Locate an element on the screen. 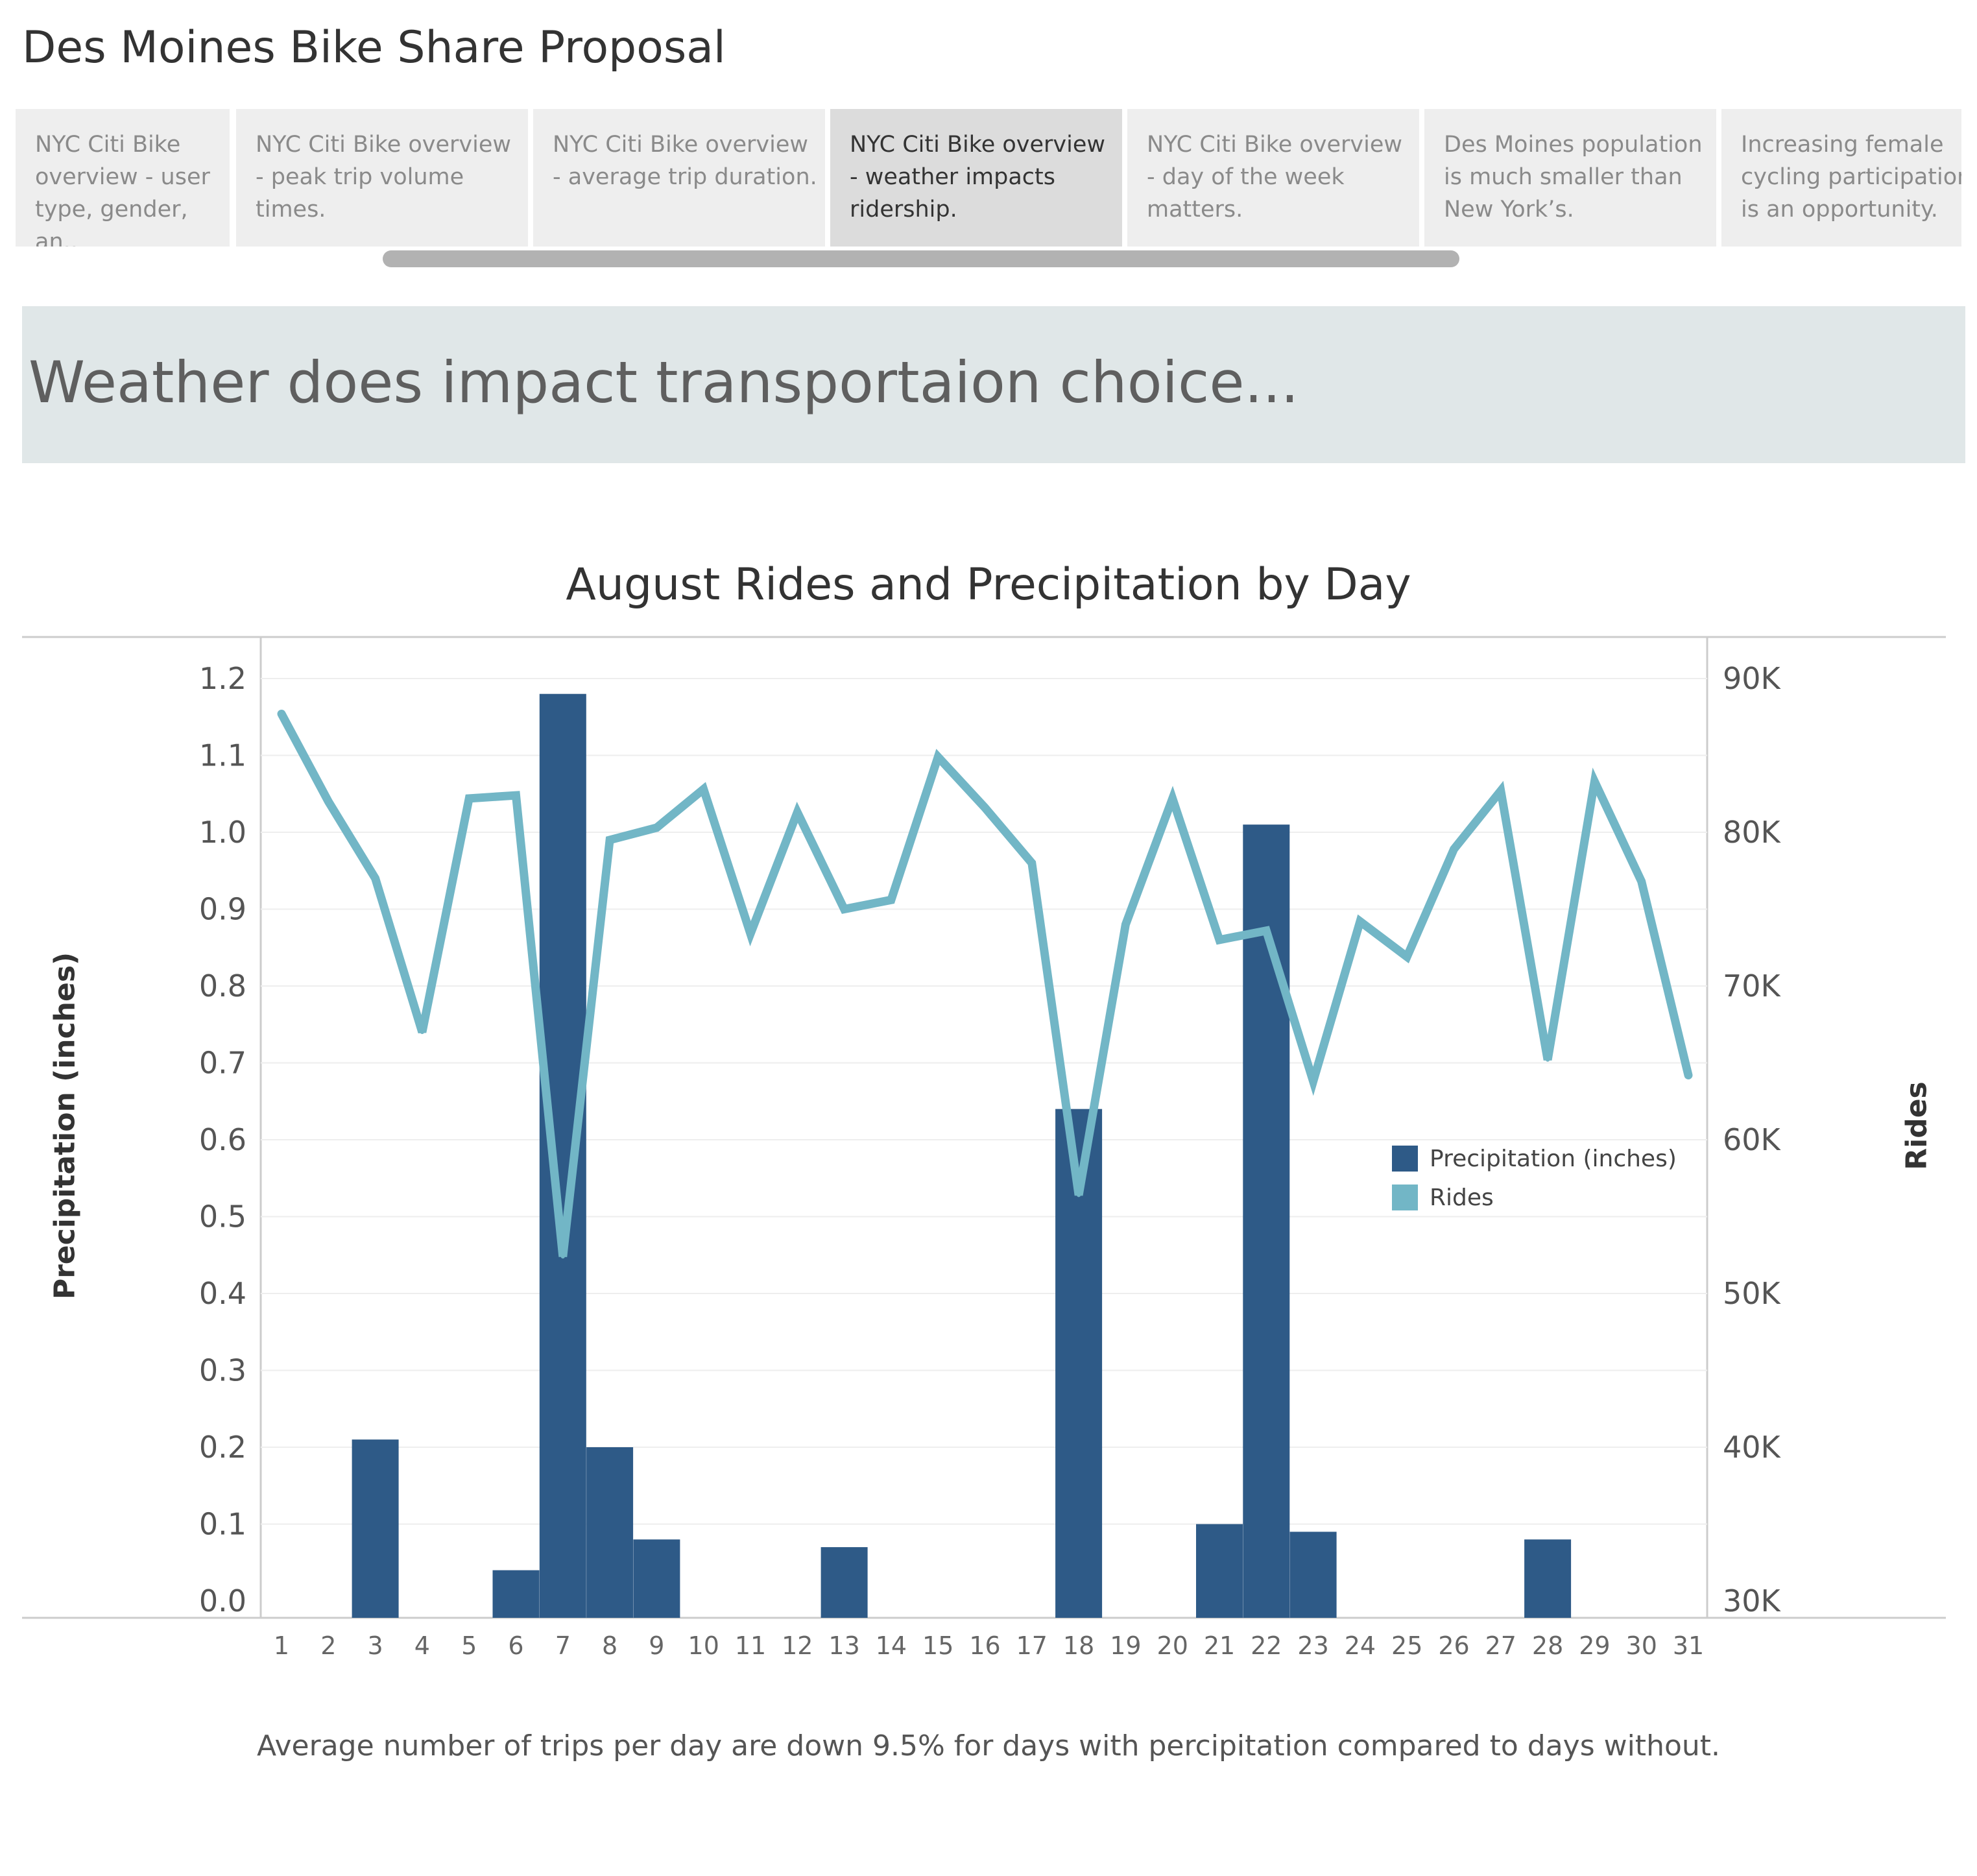 The image size is (1977, 1876). x-tick-label: 25 is located at coordinates (1406, 1646).